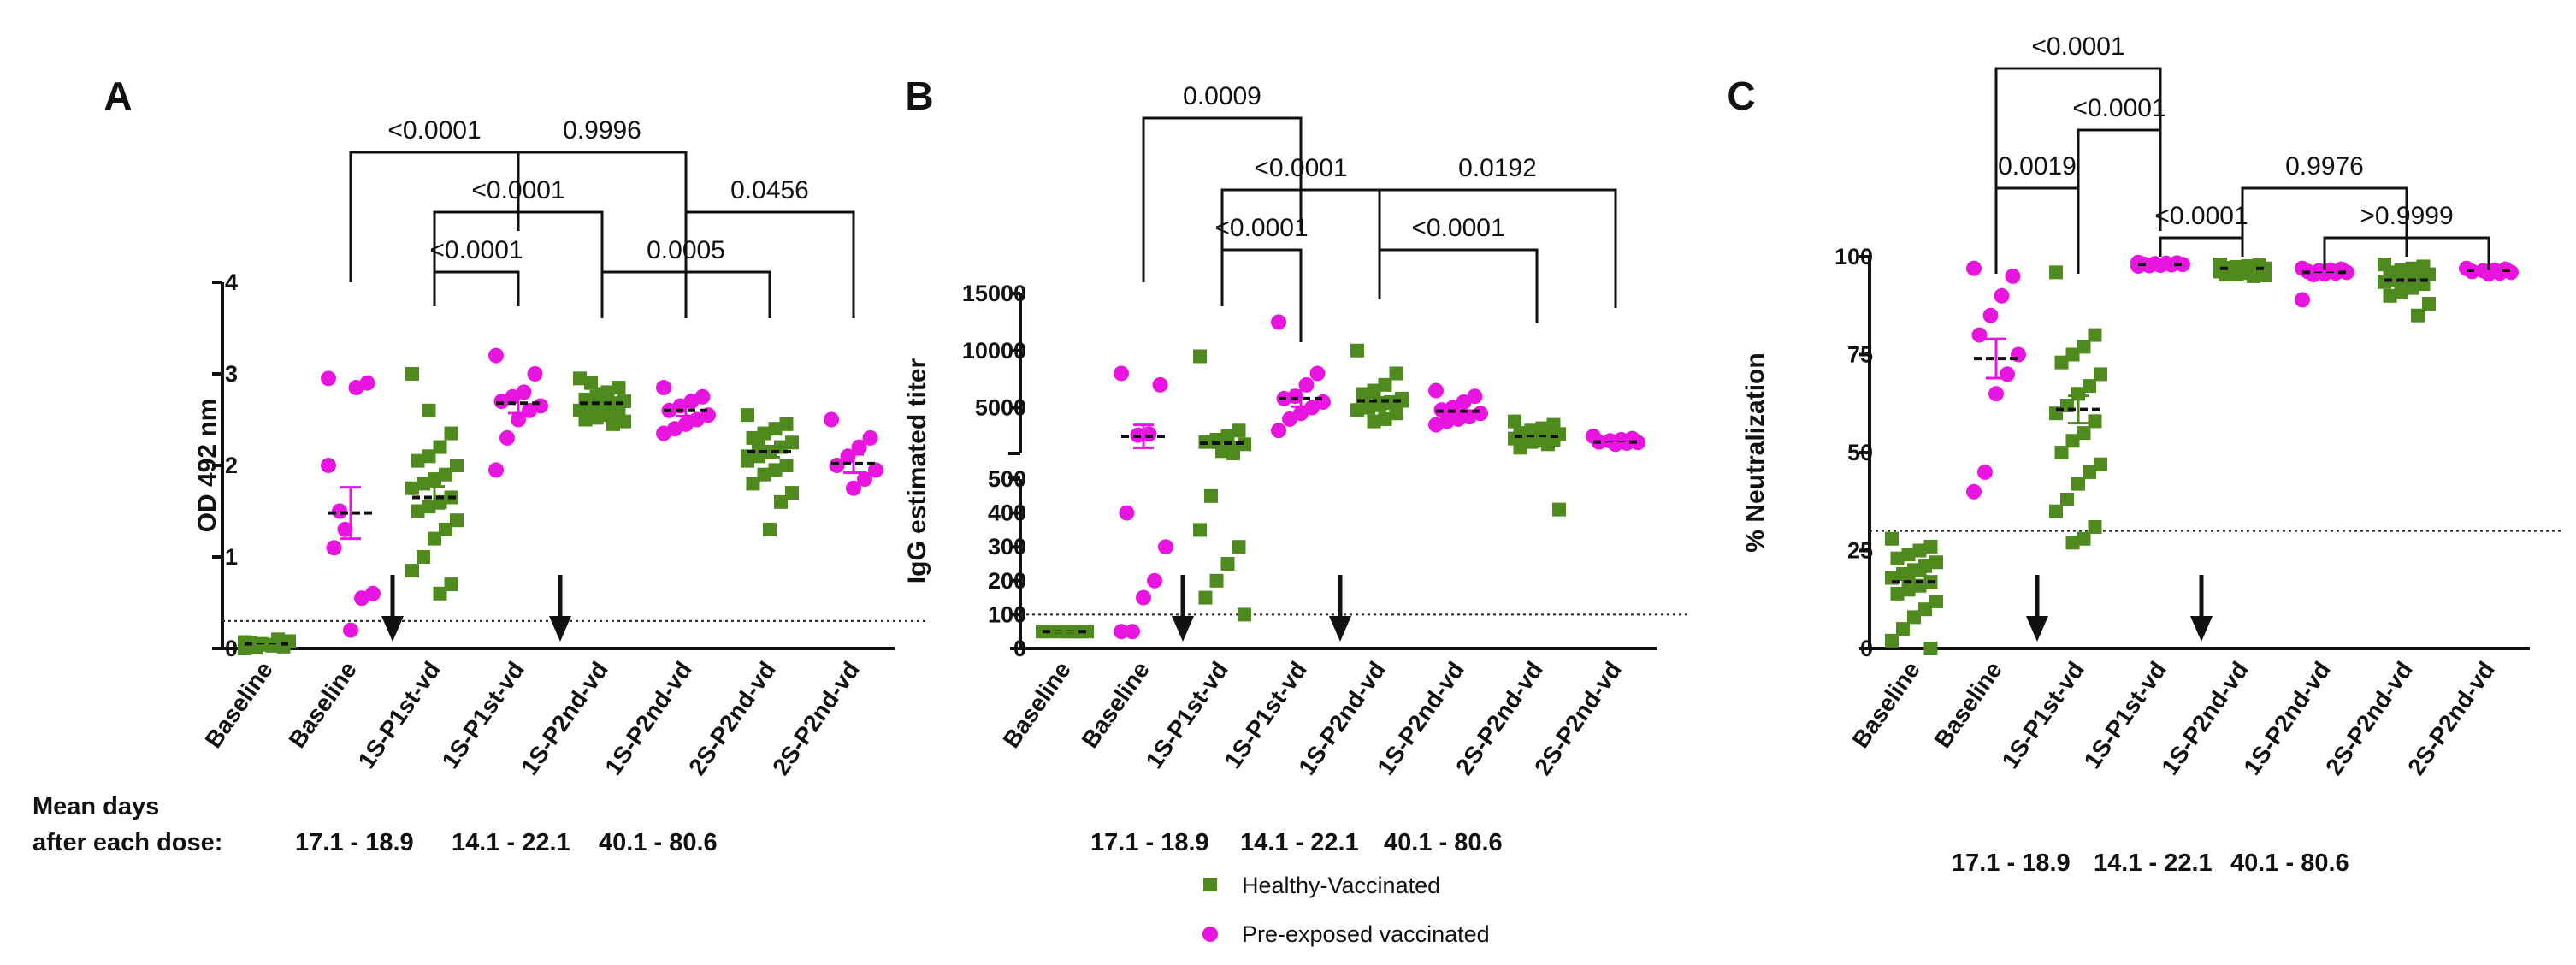 The width and height of the screenshot is (2576, 965). What do you see at coordinates (1007, 513) in the screenshot?
I see `y-tick-label: 400` at bounding box center [1007, 513].